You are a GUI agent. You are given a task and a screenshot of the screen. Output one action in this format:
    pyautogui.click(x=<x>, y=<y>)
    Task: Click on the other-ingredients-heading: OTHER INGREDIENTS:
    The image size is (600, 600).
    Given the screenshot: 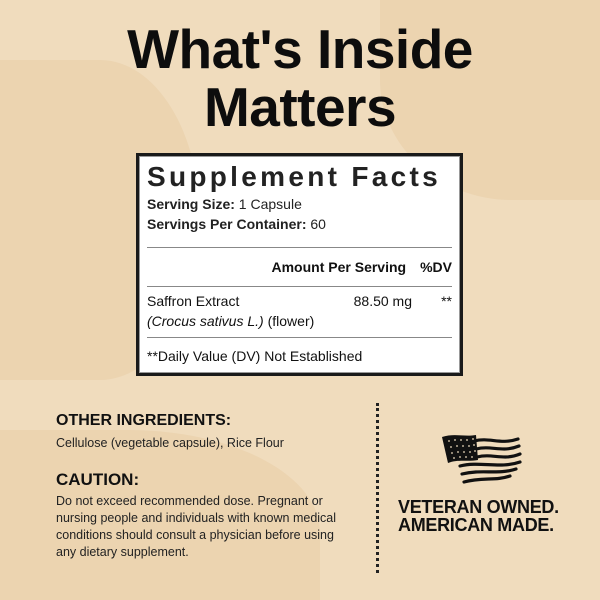 What is the action you would take?
    pyautogui.click(x=144, y=420)
    